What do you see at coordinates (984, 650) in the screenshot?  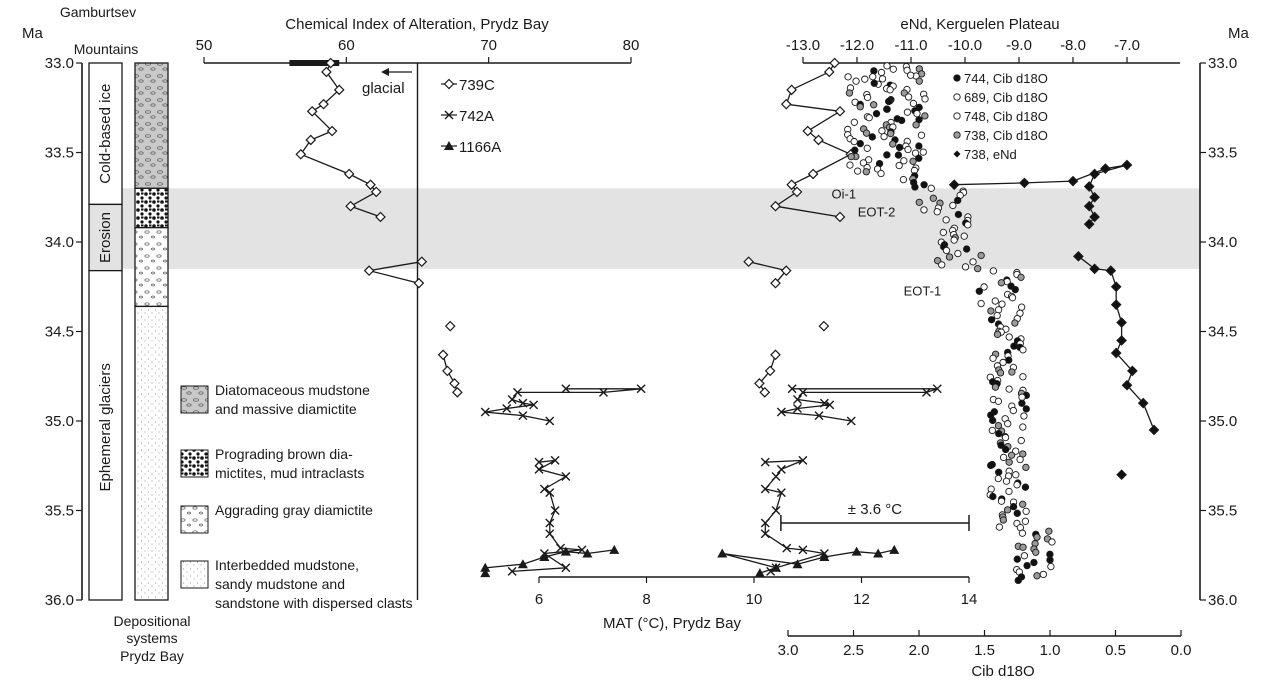 I see `d18o-tick-label: 1.5` at bounding box center [984, 650].